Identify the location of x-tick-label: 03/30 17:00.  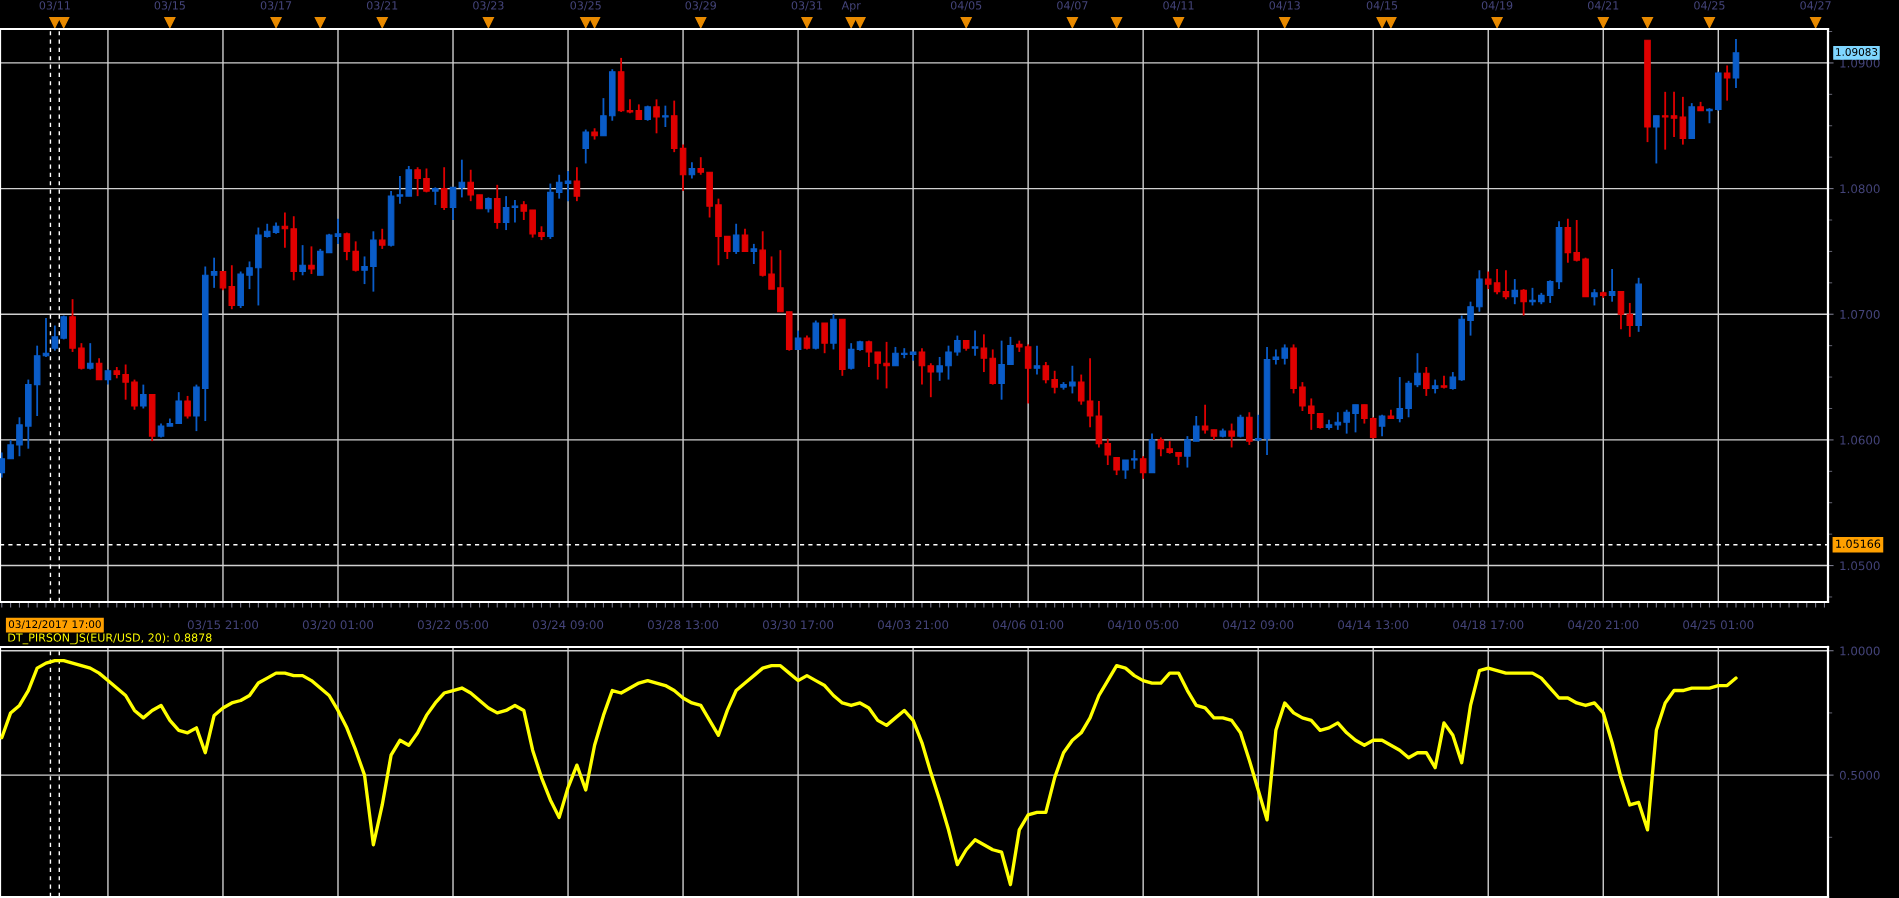
(798, 625).